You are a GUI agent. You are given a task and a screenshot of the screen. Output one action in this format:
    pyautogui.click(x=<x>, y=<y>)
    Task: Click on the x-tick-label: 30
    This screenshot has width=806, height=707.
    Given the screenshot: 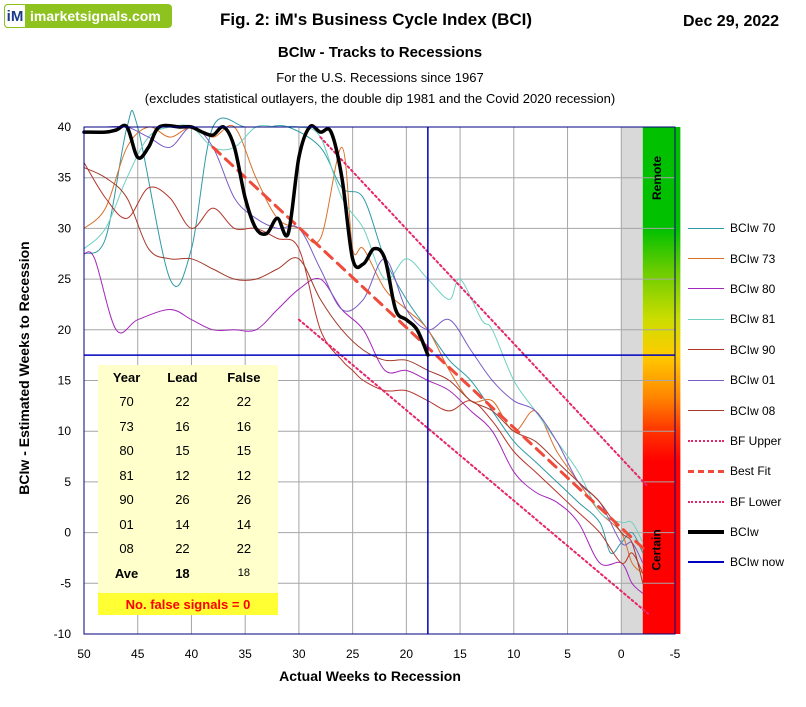 What is the action you would take?
    pyautogui.click(x=299, y=654)
    